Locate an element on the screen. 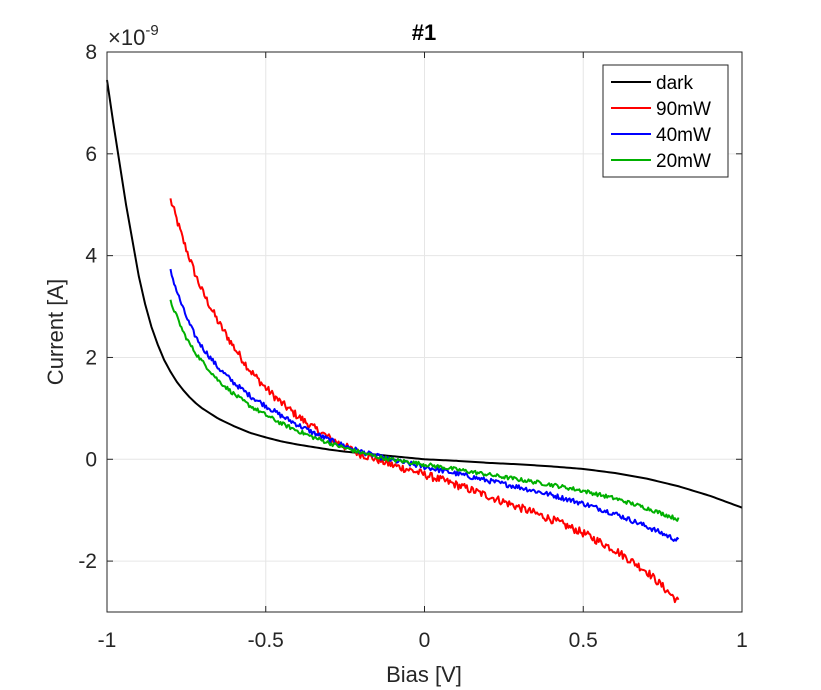 The image size is (821, 690). y-axis-exponent-label: ×10⁻⁹ is located at coordinates (133, 36).